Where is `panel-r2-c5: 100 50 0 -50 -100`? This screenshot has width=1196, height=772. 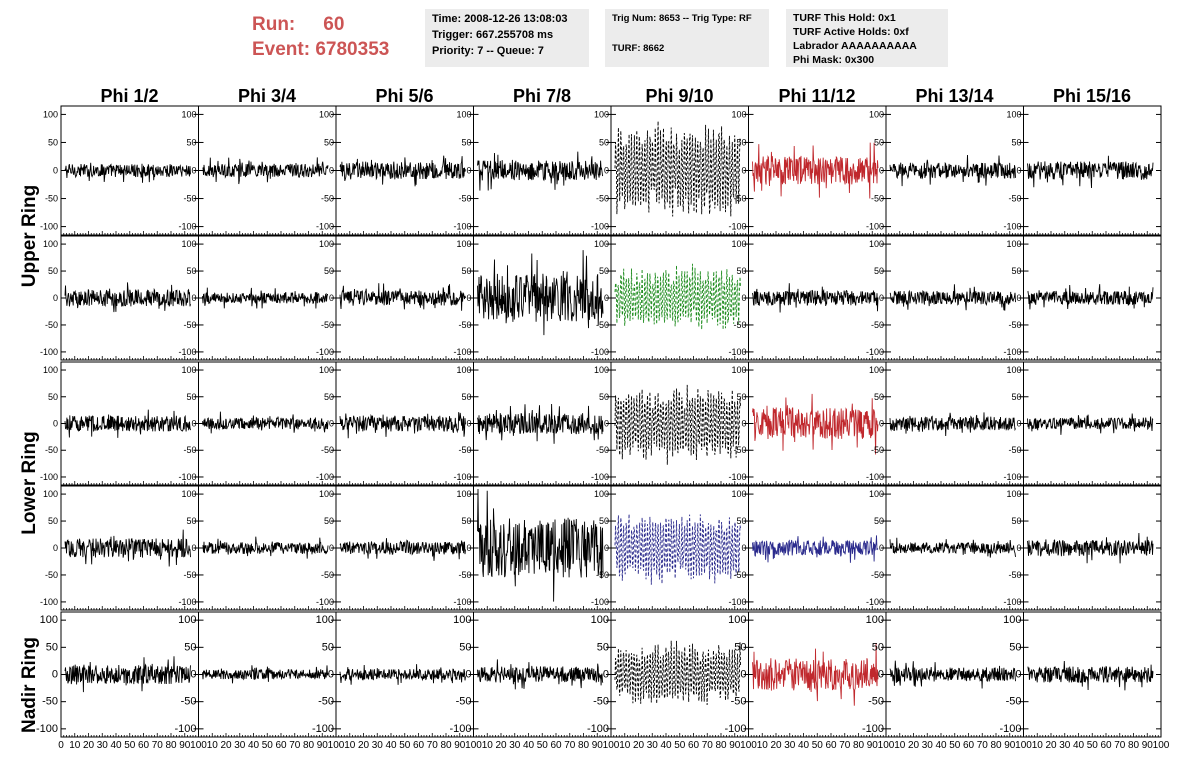
panel-r2-c5: 100 50 0 -50 -100 is located at coordinates (670, 298).